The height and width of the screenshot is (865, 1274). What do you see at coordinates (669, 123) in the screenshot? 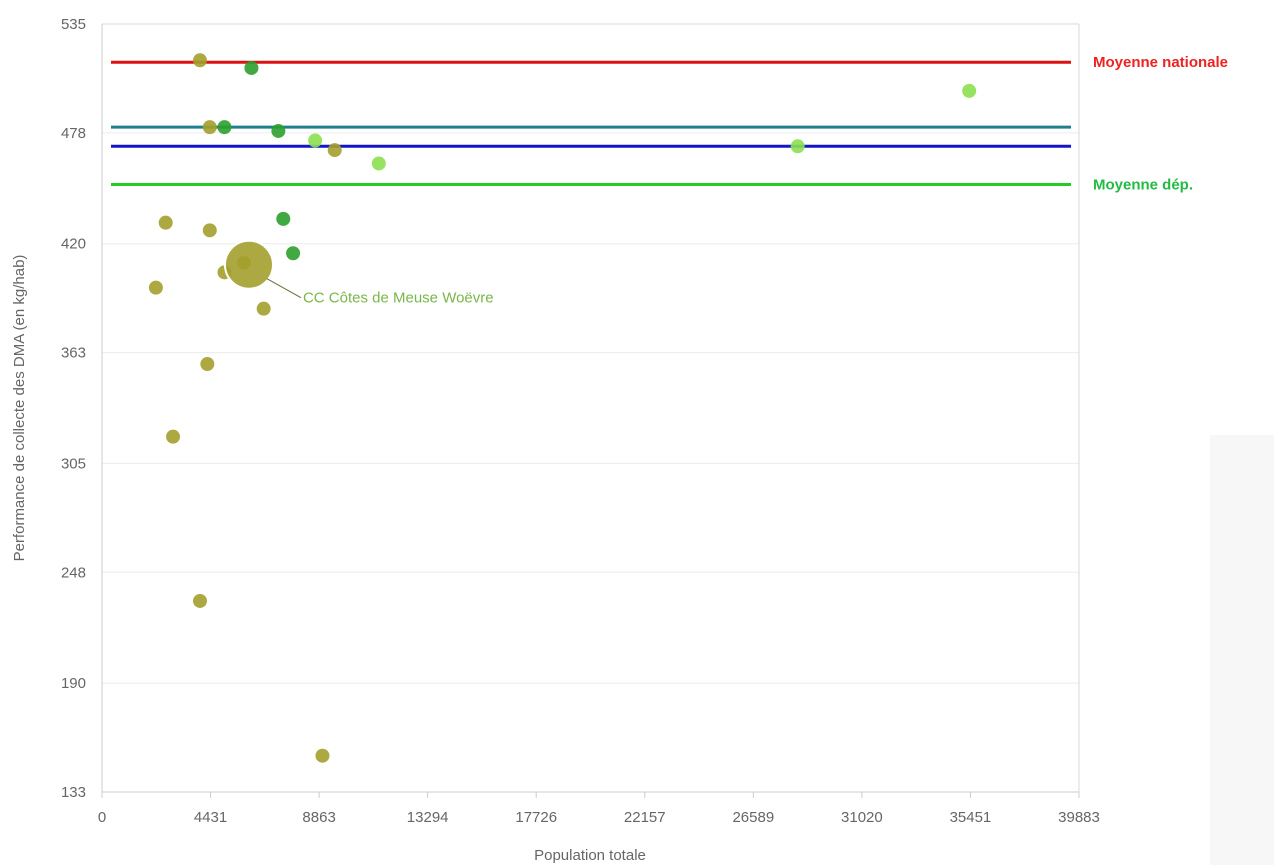
I see `reference-lines: Moyenne nationale Moyenne dép.` at bounding box center [669, 123].